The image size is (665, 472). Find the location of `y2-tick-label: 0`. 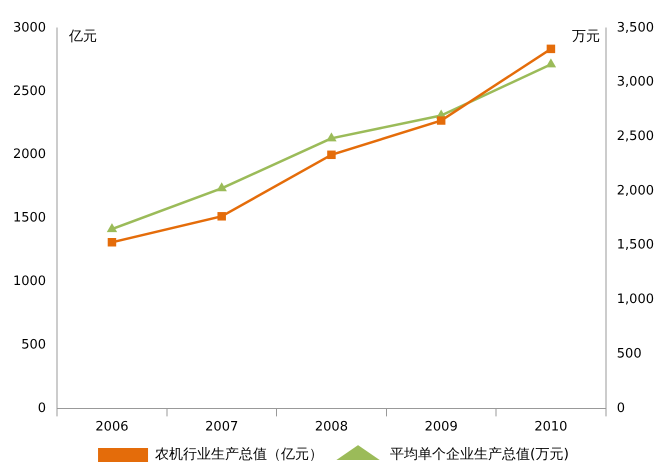

y2-tick-label: 0 is located at coordinates (621, 408).